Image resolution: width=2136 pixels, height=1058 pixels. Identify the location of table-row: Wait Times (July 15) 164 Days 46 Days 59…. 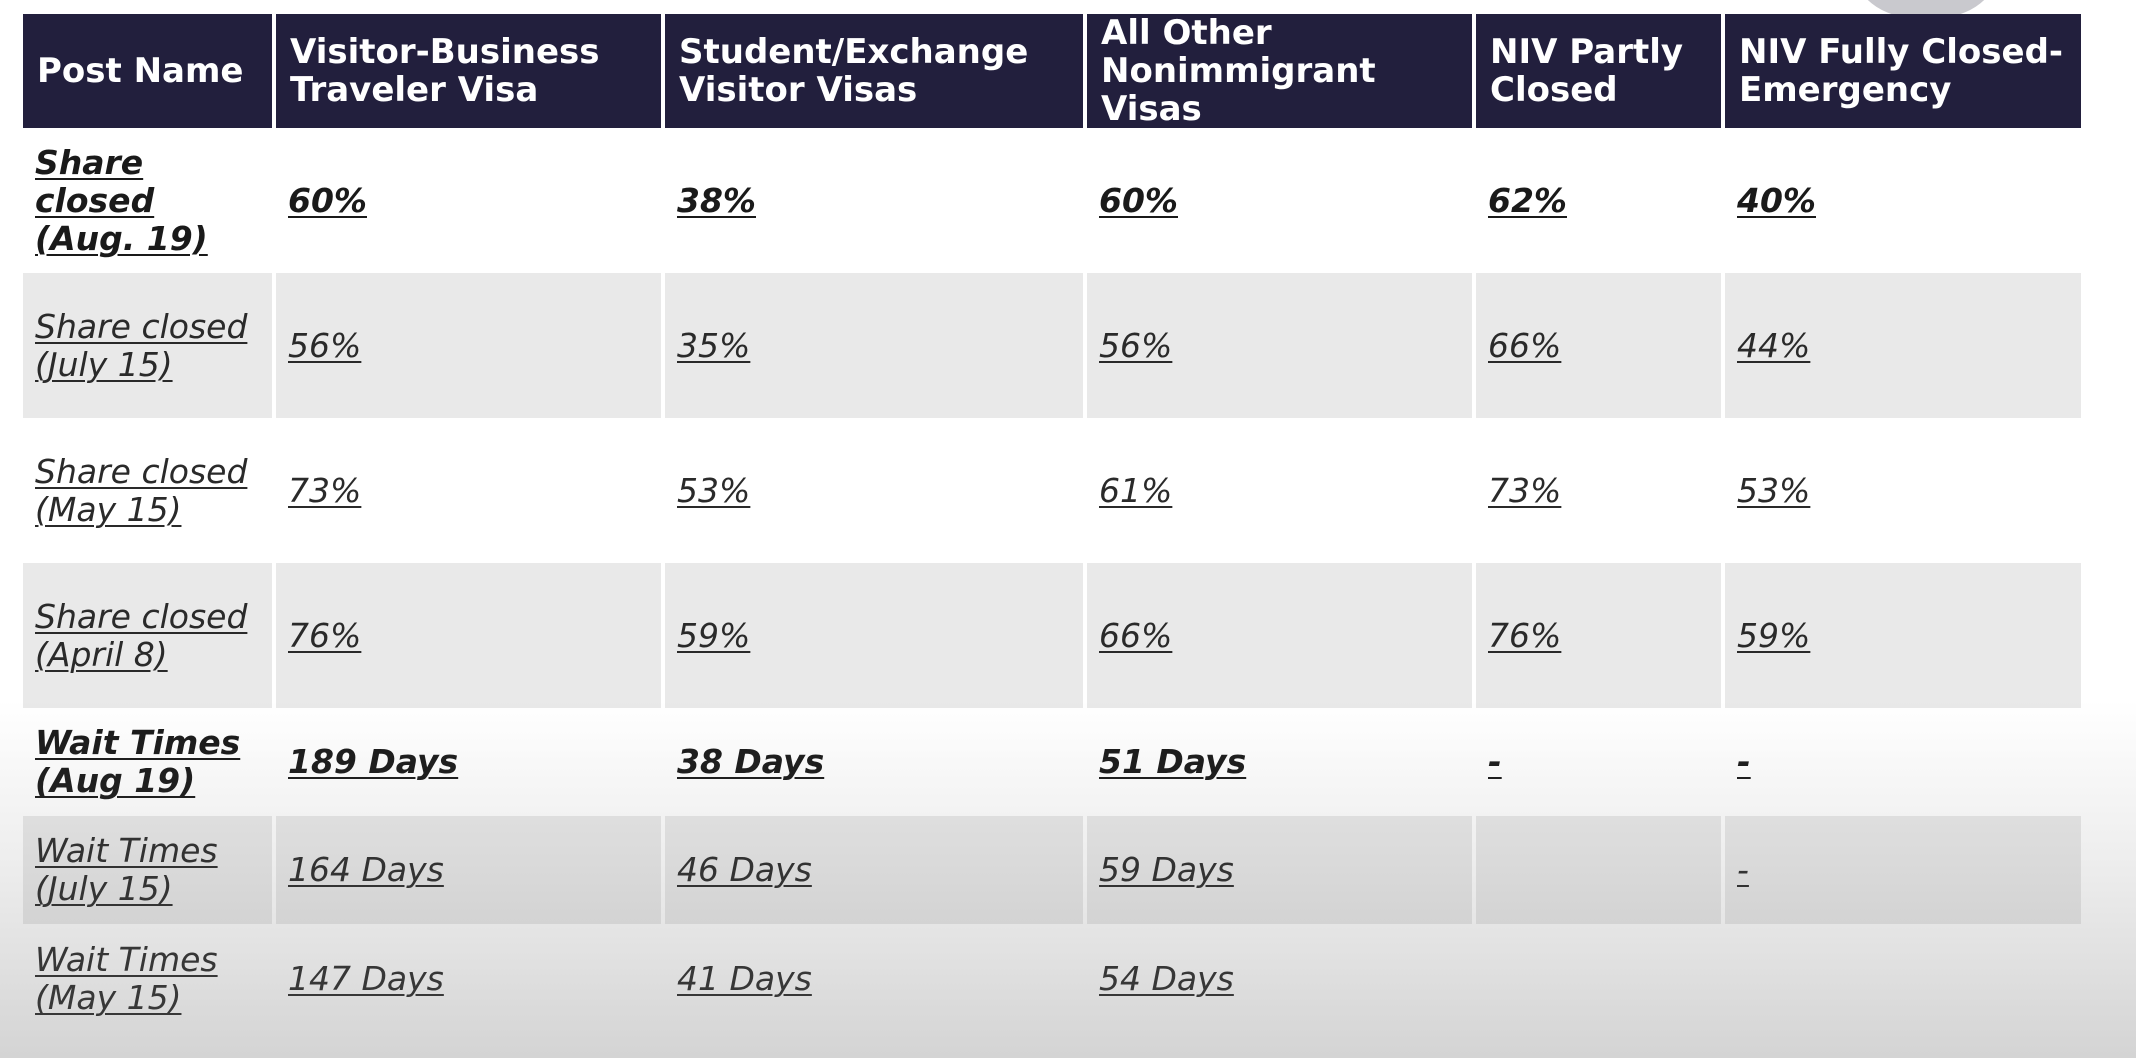
(1052, 870).